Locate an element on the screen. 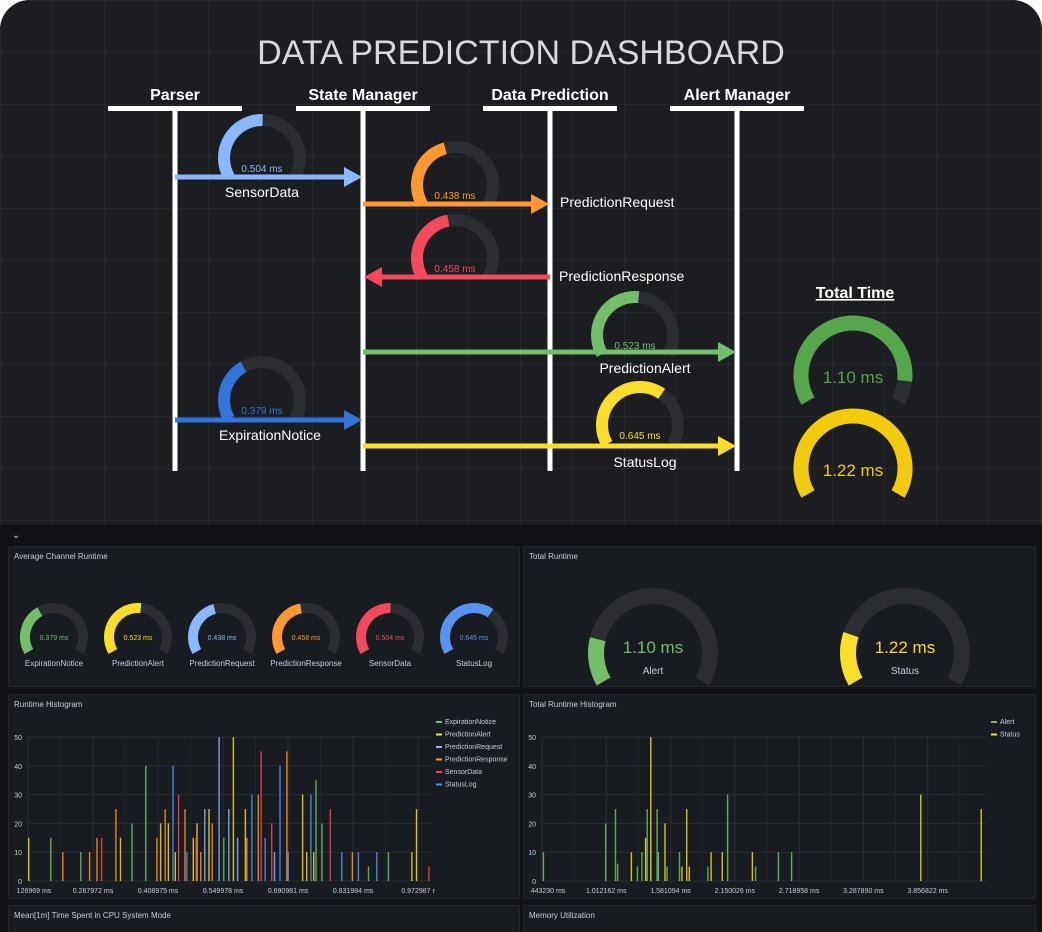 The height and width of the screenshot is (932, 1042). y-tick-label: 10 is located at coordinates (532, 853).